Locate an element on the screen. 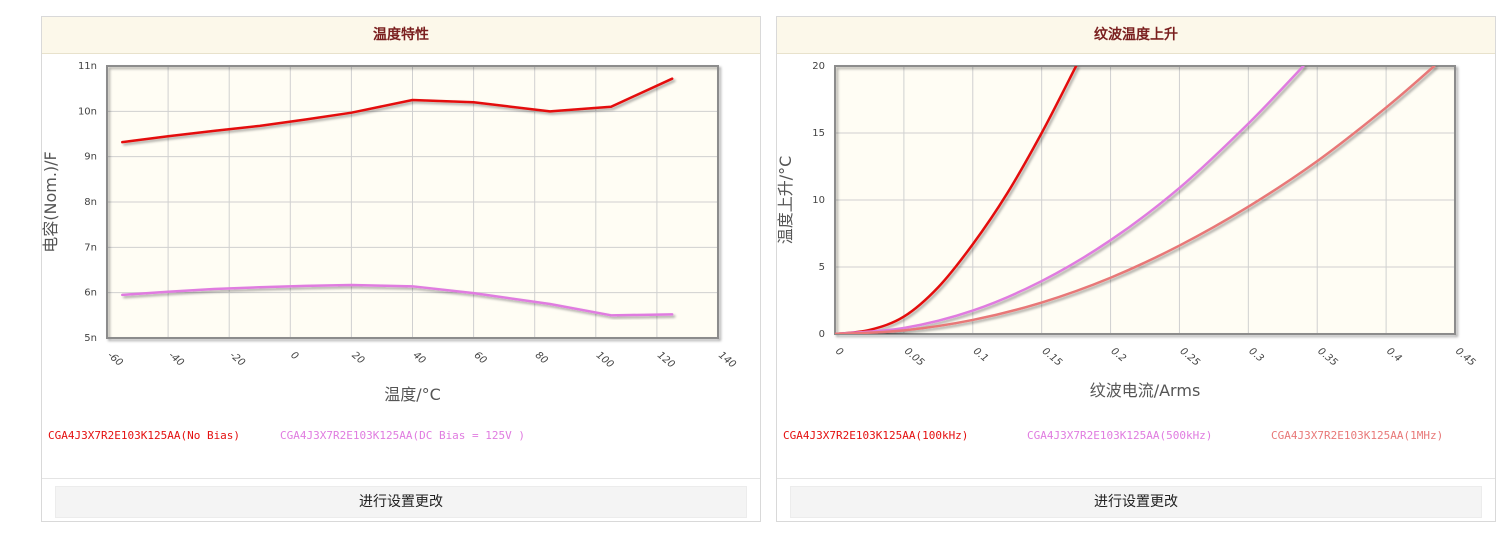  x-tick-label: 0.4 is located at coordinates (1393, 355).